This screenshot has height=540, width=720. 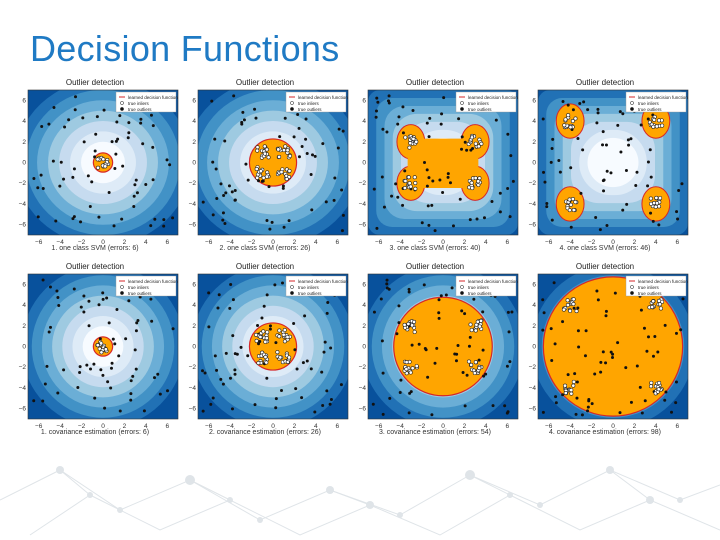 What do you see at coordinates (146, 242) in the screenshot?
I see `x-tick-label: 4` at bounding box center [146, 242].